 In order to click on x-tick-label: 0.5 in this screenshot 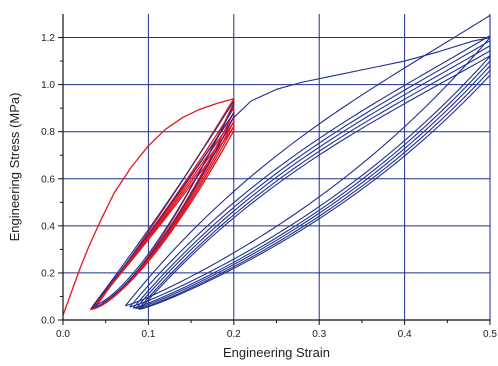, I will do `click(490, 334)`.